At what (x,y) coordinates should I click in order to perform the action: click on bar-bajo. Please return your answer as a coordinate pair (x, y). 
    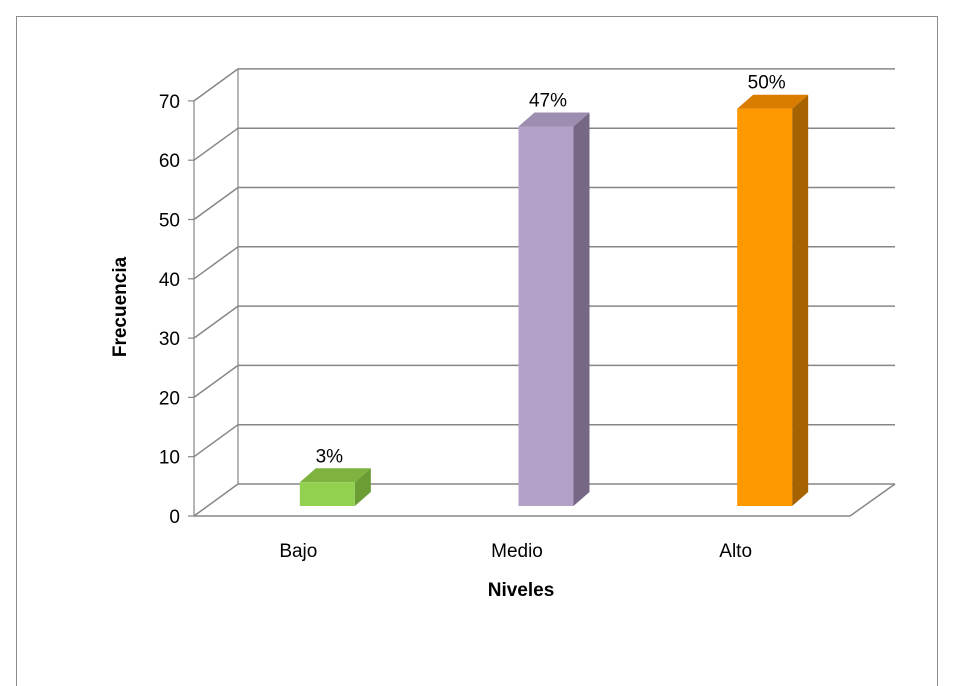
    Looking at the image, I should click on (335, 487).